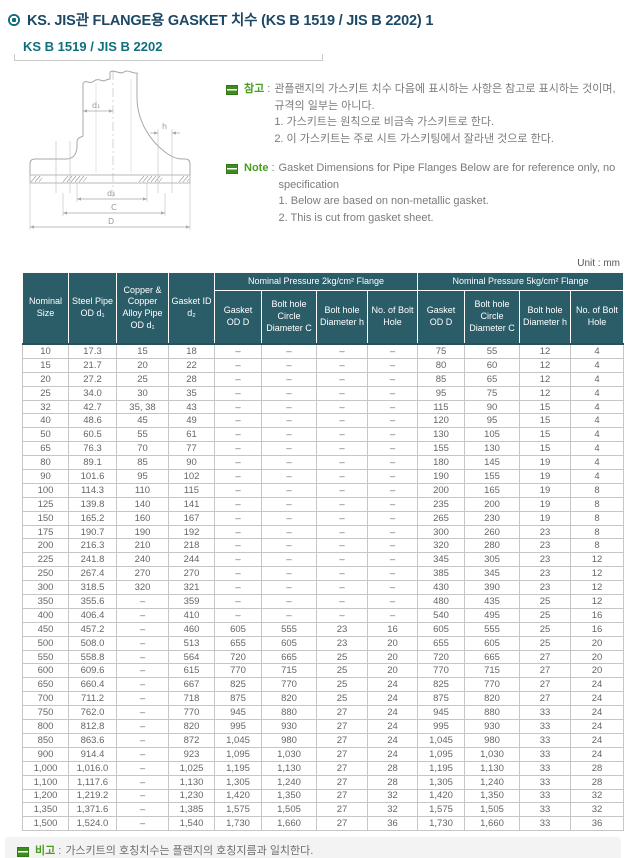 The height and width of the screenshot is (858, 625). Describe the element at coordinates (92, 629) in the screenshot. I see `table-cell: 457.2` at that location.